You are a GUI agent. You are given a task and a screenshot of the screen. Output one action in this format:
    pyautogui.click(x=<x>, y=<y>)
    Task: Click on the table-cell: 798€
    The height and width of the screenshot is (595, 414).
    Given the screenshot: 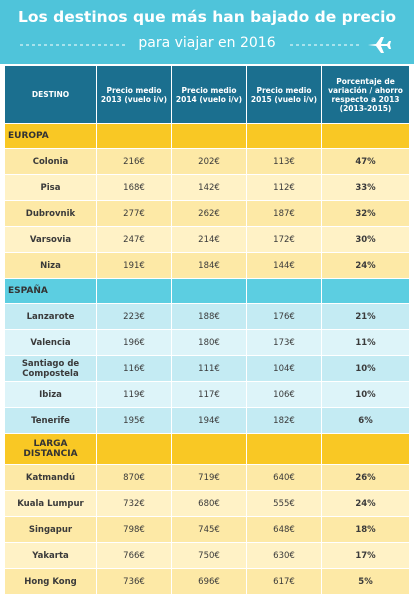 What is the action you would take?
    pyautogui.click(x=134, y=529)
    